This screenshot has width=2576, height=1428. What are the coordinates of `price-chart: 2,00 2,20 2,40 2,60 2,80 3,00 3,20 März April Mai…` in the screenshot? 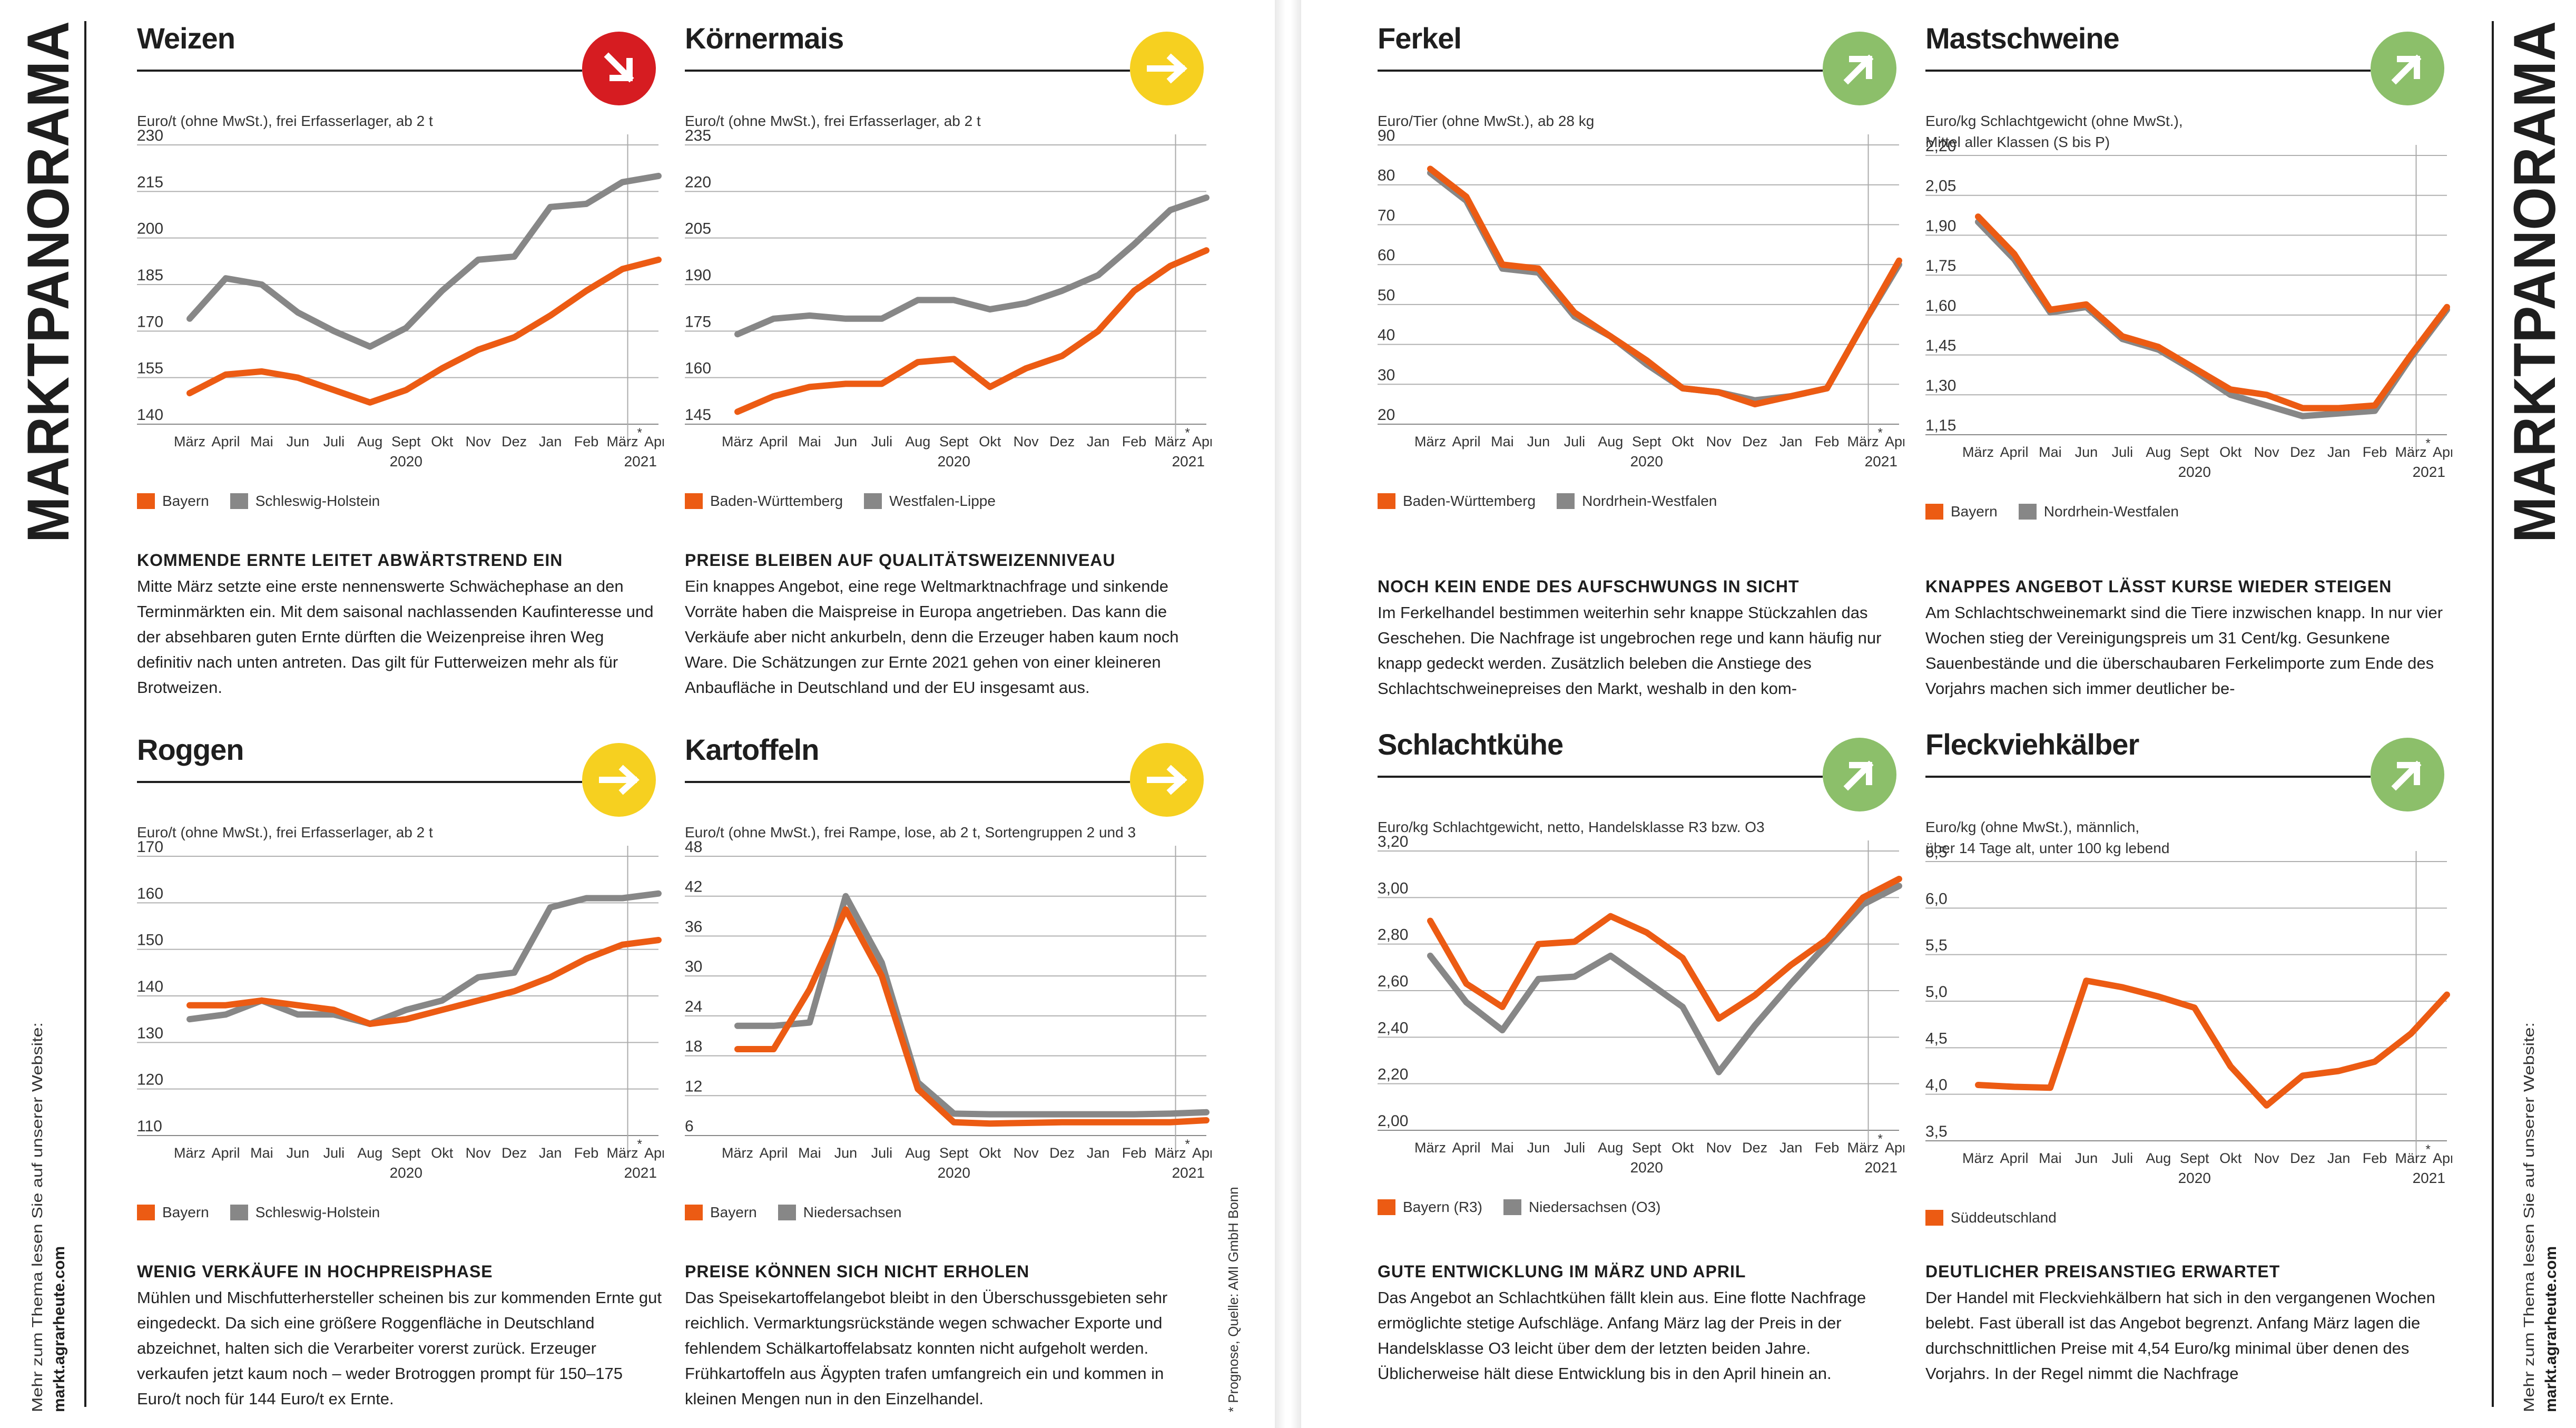 It's located at (1648, 1018).